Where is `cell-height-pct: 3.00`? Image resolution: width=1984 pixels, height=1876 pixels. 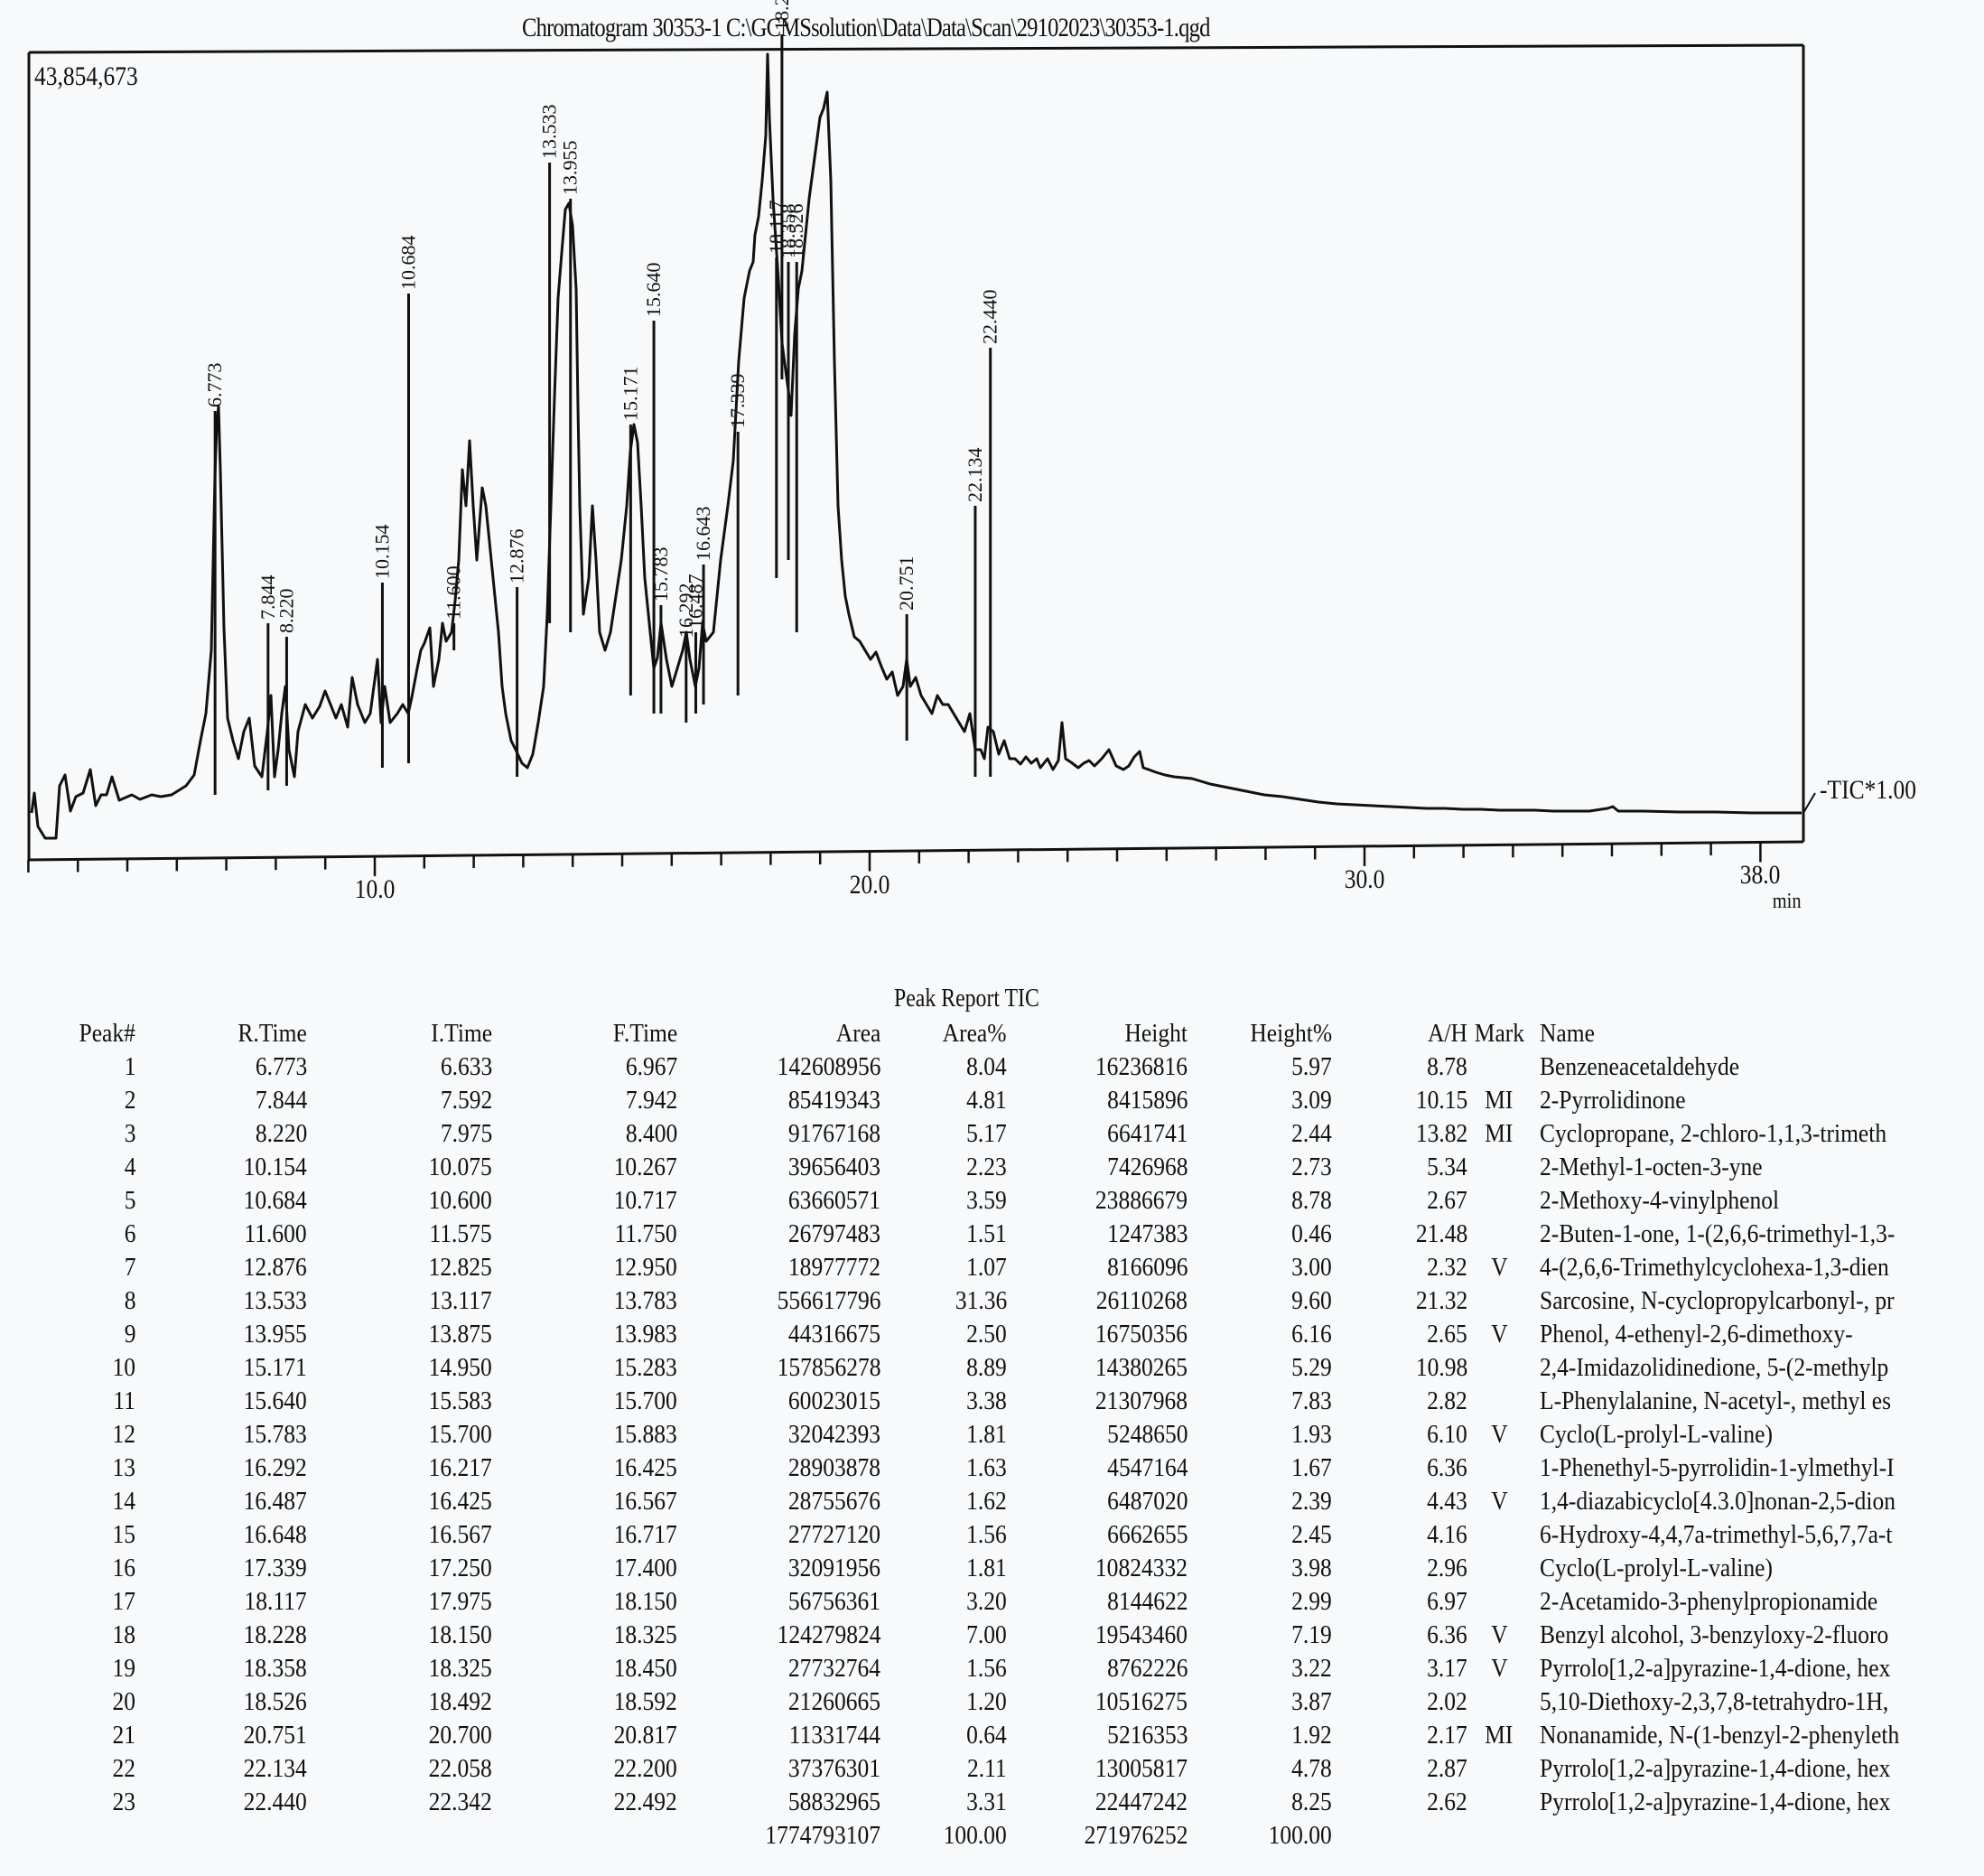 cell-height-pct: 3.00 is located at coordinates (1312, 1267).